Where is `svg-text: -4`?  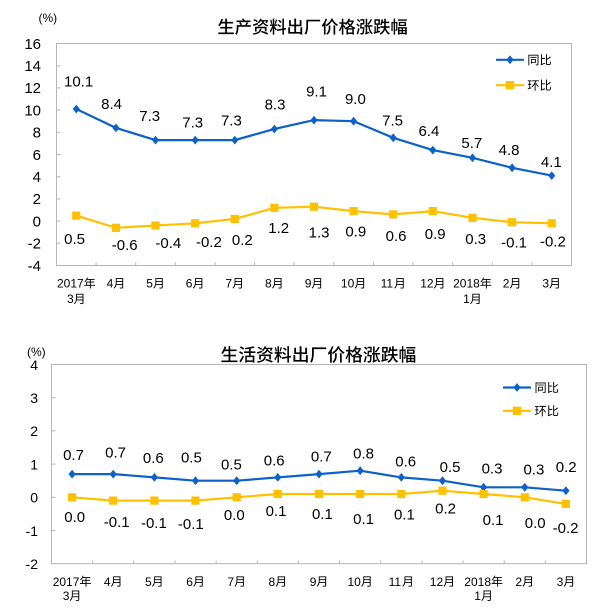 svg-text: -4 is located at coordinates (34, 266).